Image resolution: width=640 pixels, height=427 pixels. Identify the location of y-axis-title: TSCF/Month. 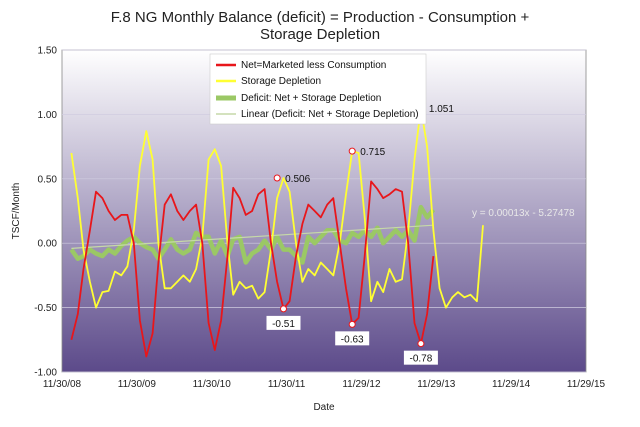
(16, 211).